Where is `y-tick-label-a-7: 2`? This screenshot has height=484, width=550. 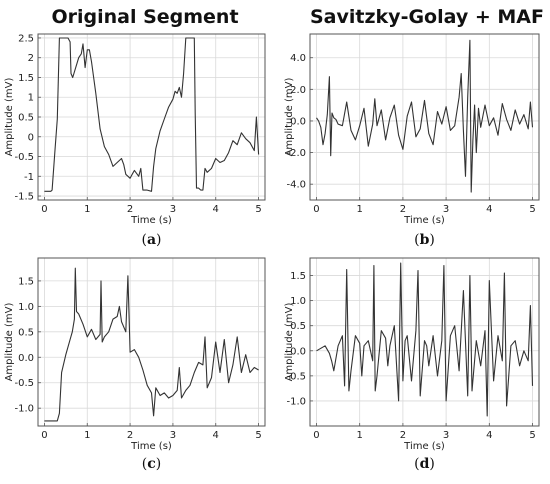
y-tick-label-a-7: 2 is located at coordinates (31, 58).